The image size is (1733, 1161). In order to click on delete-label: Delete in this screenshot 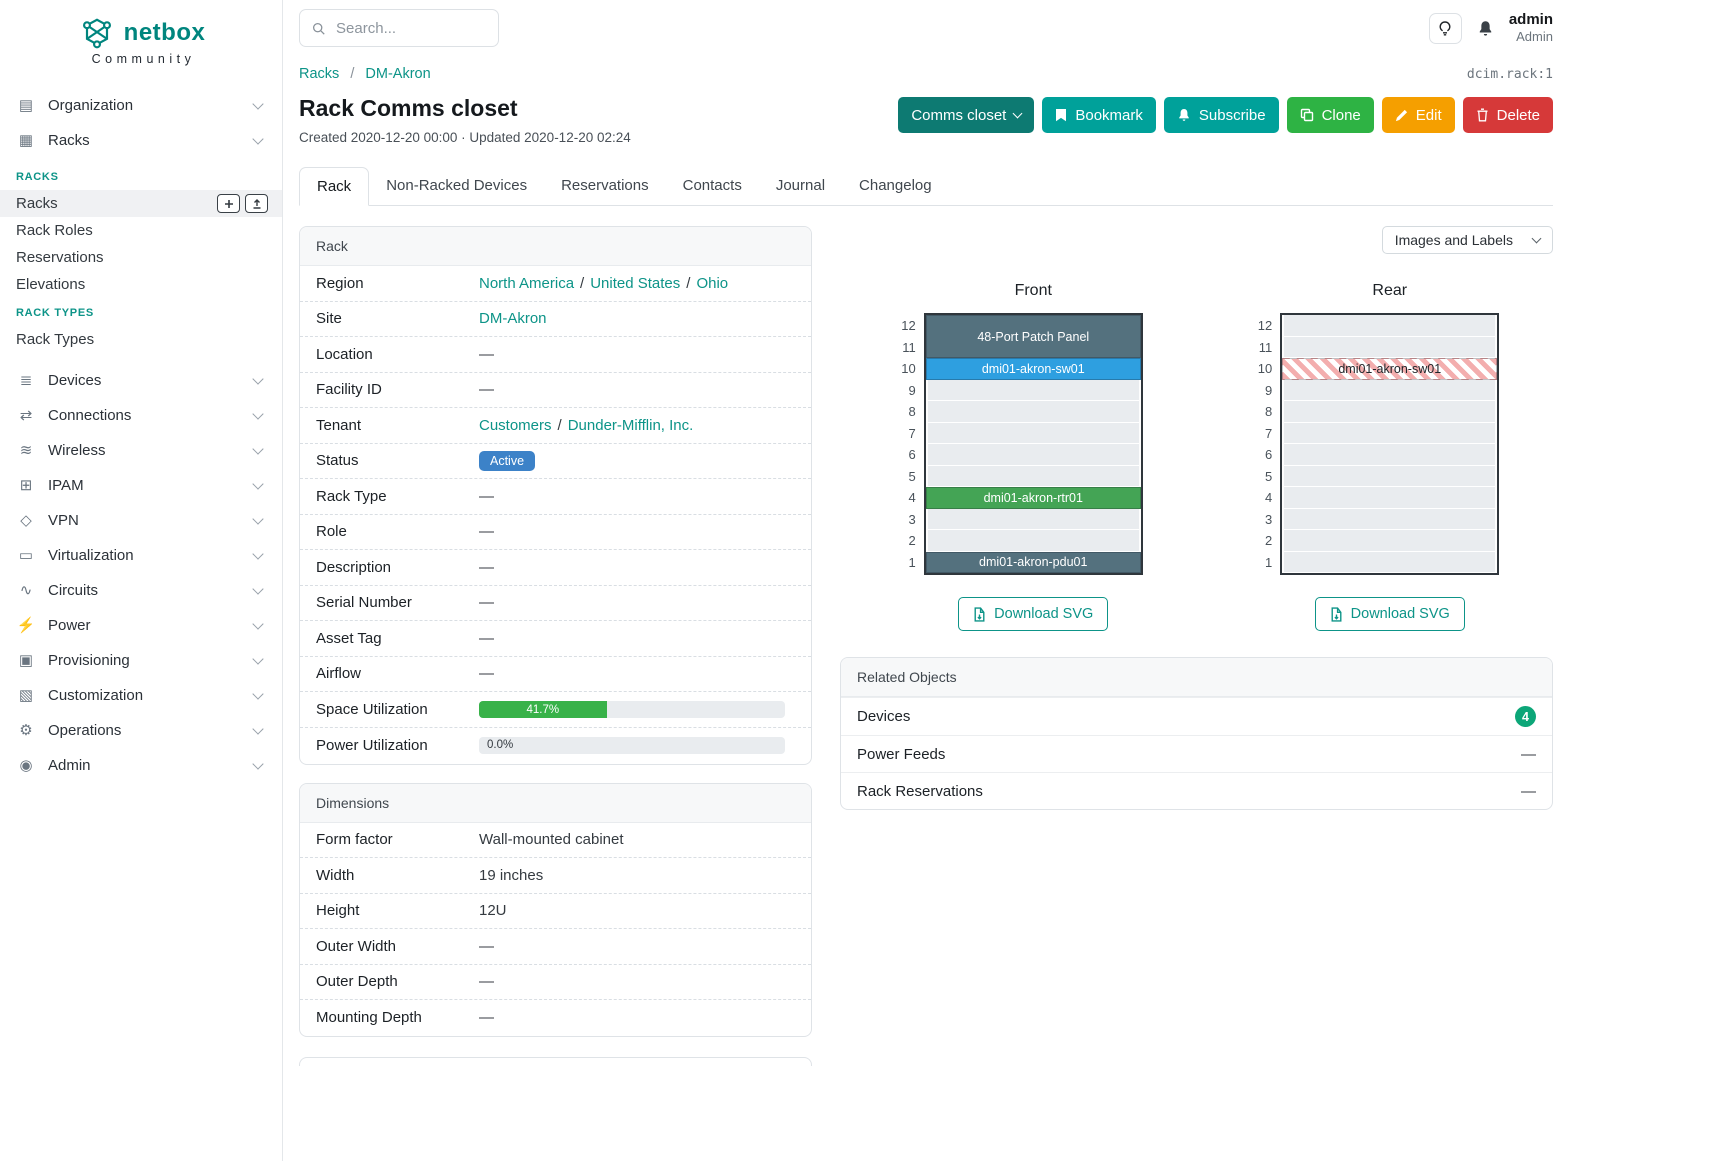, I will do `click(1518, 115)`.